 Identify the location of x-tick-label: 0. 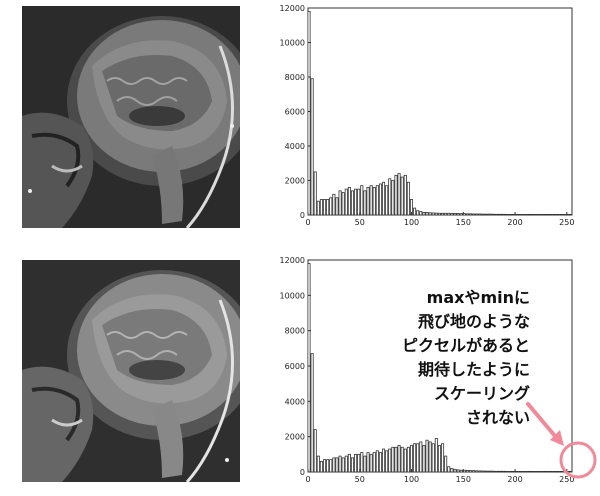
(307, 222).